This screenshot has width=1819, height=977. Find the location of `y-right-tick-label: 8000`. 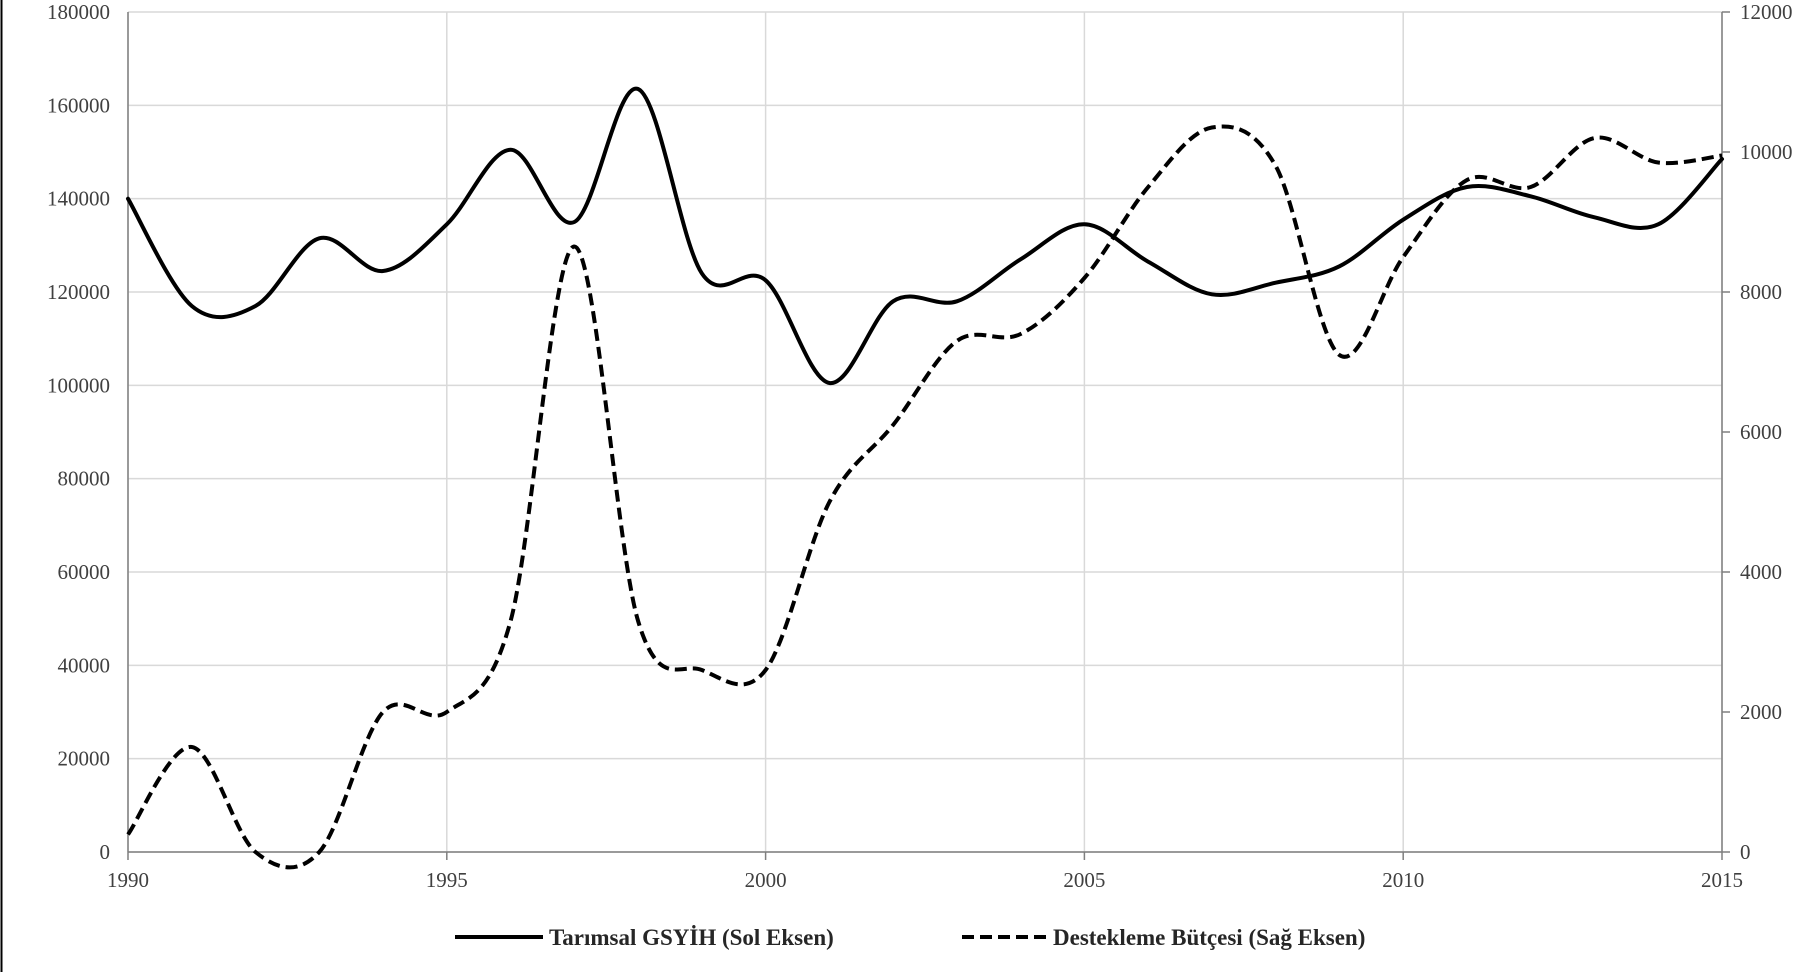

y-right-tick-label: 8000 is located at coordinates (1761, 292).